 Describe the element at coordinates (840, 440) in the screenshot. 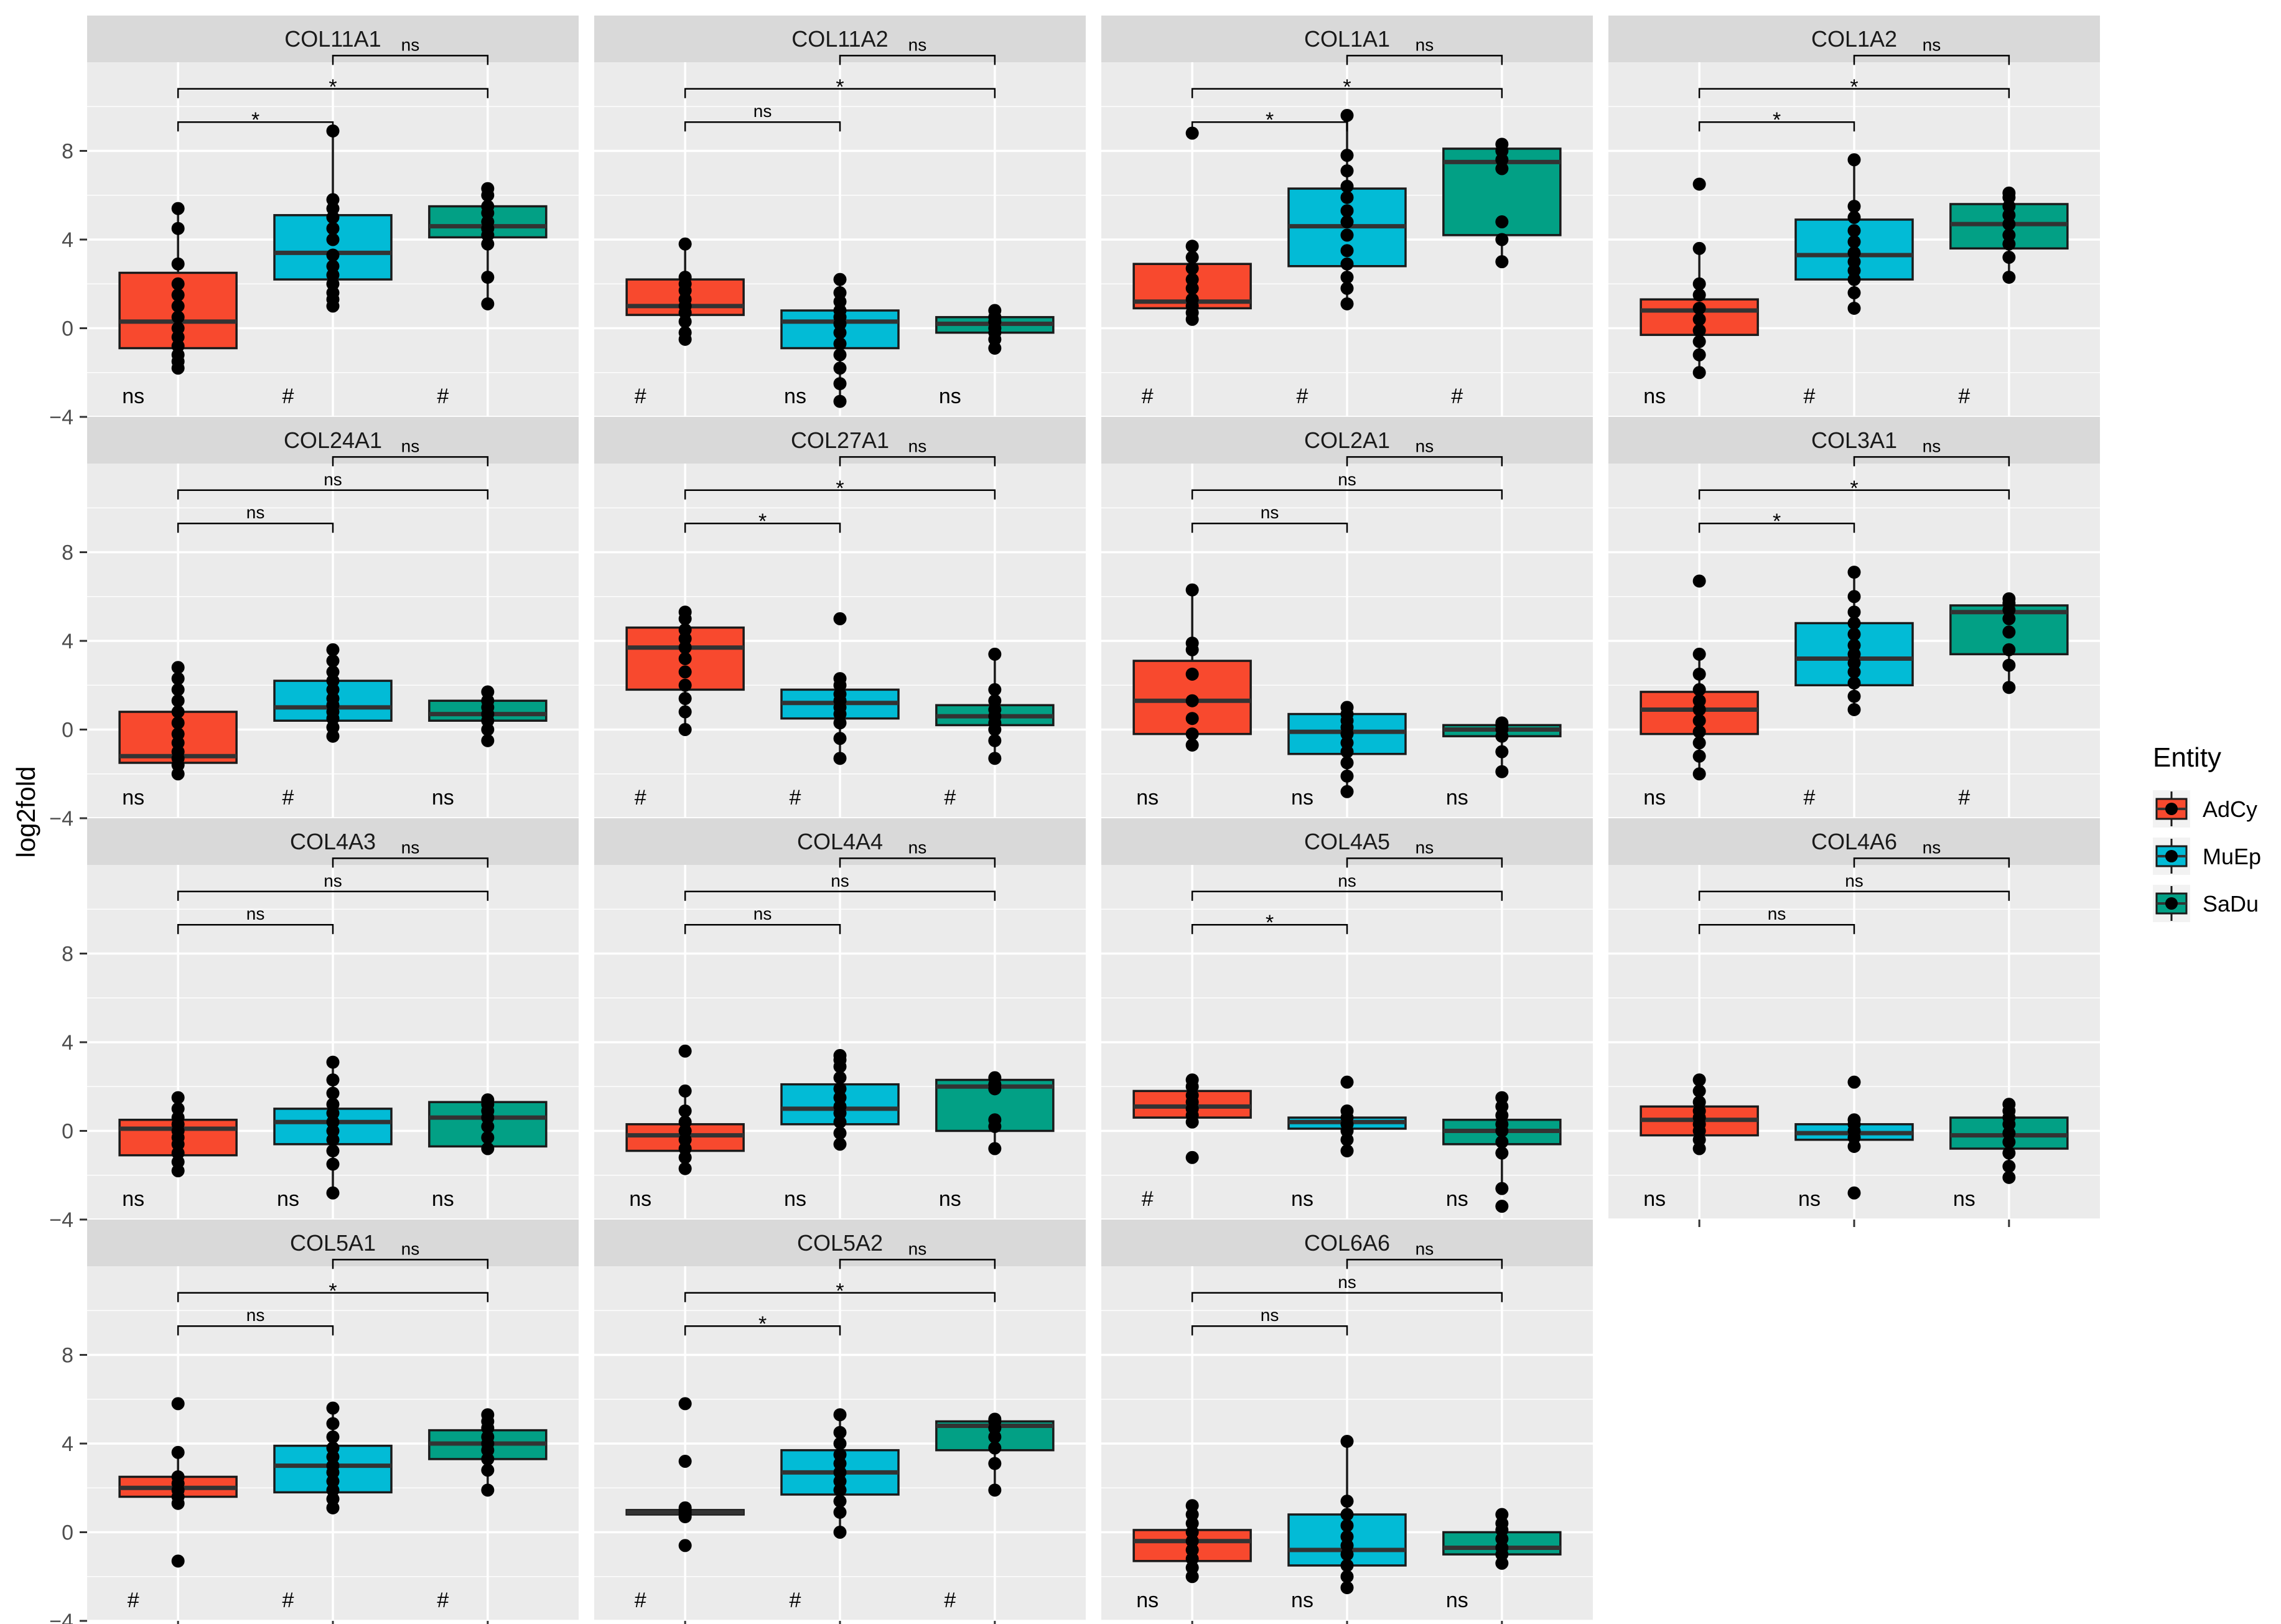

I see `panel-title: COL27A1` at that location.